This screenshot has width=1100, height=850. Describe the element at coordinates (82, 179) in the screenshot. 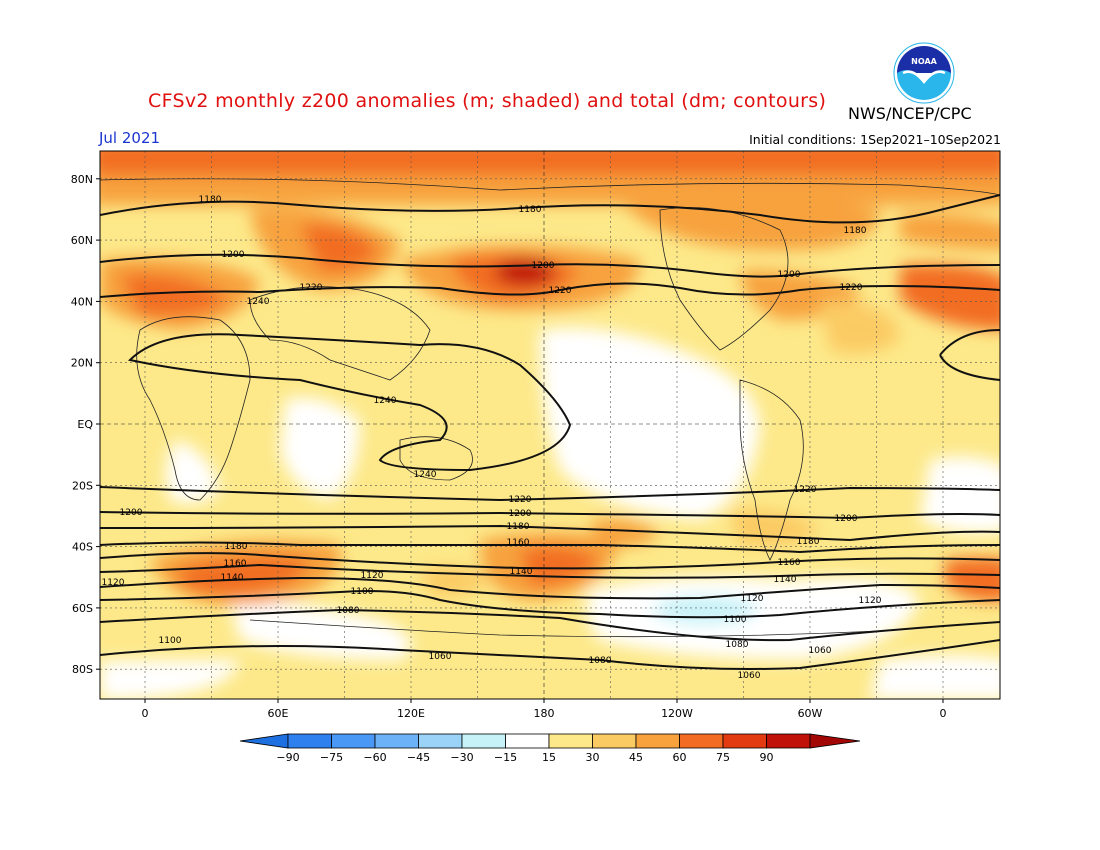

I see `lat-label: 80N` at that location.